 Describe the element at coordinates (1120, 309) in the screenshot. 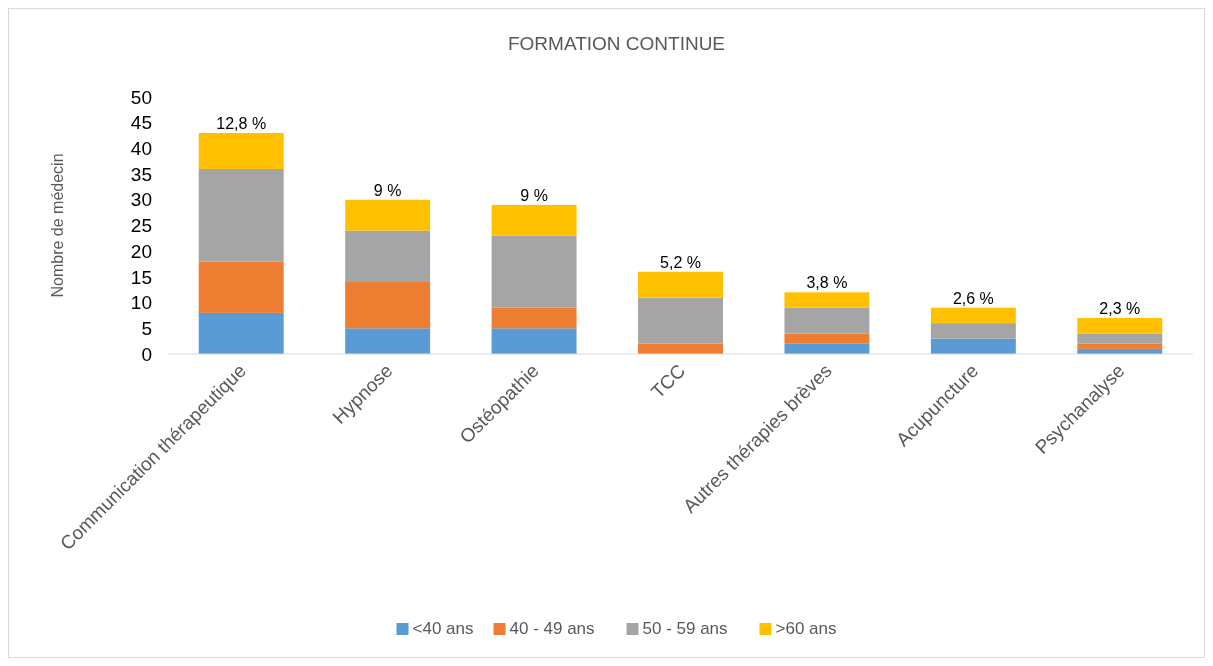

I see `annotation: 2,3 %` at that location.